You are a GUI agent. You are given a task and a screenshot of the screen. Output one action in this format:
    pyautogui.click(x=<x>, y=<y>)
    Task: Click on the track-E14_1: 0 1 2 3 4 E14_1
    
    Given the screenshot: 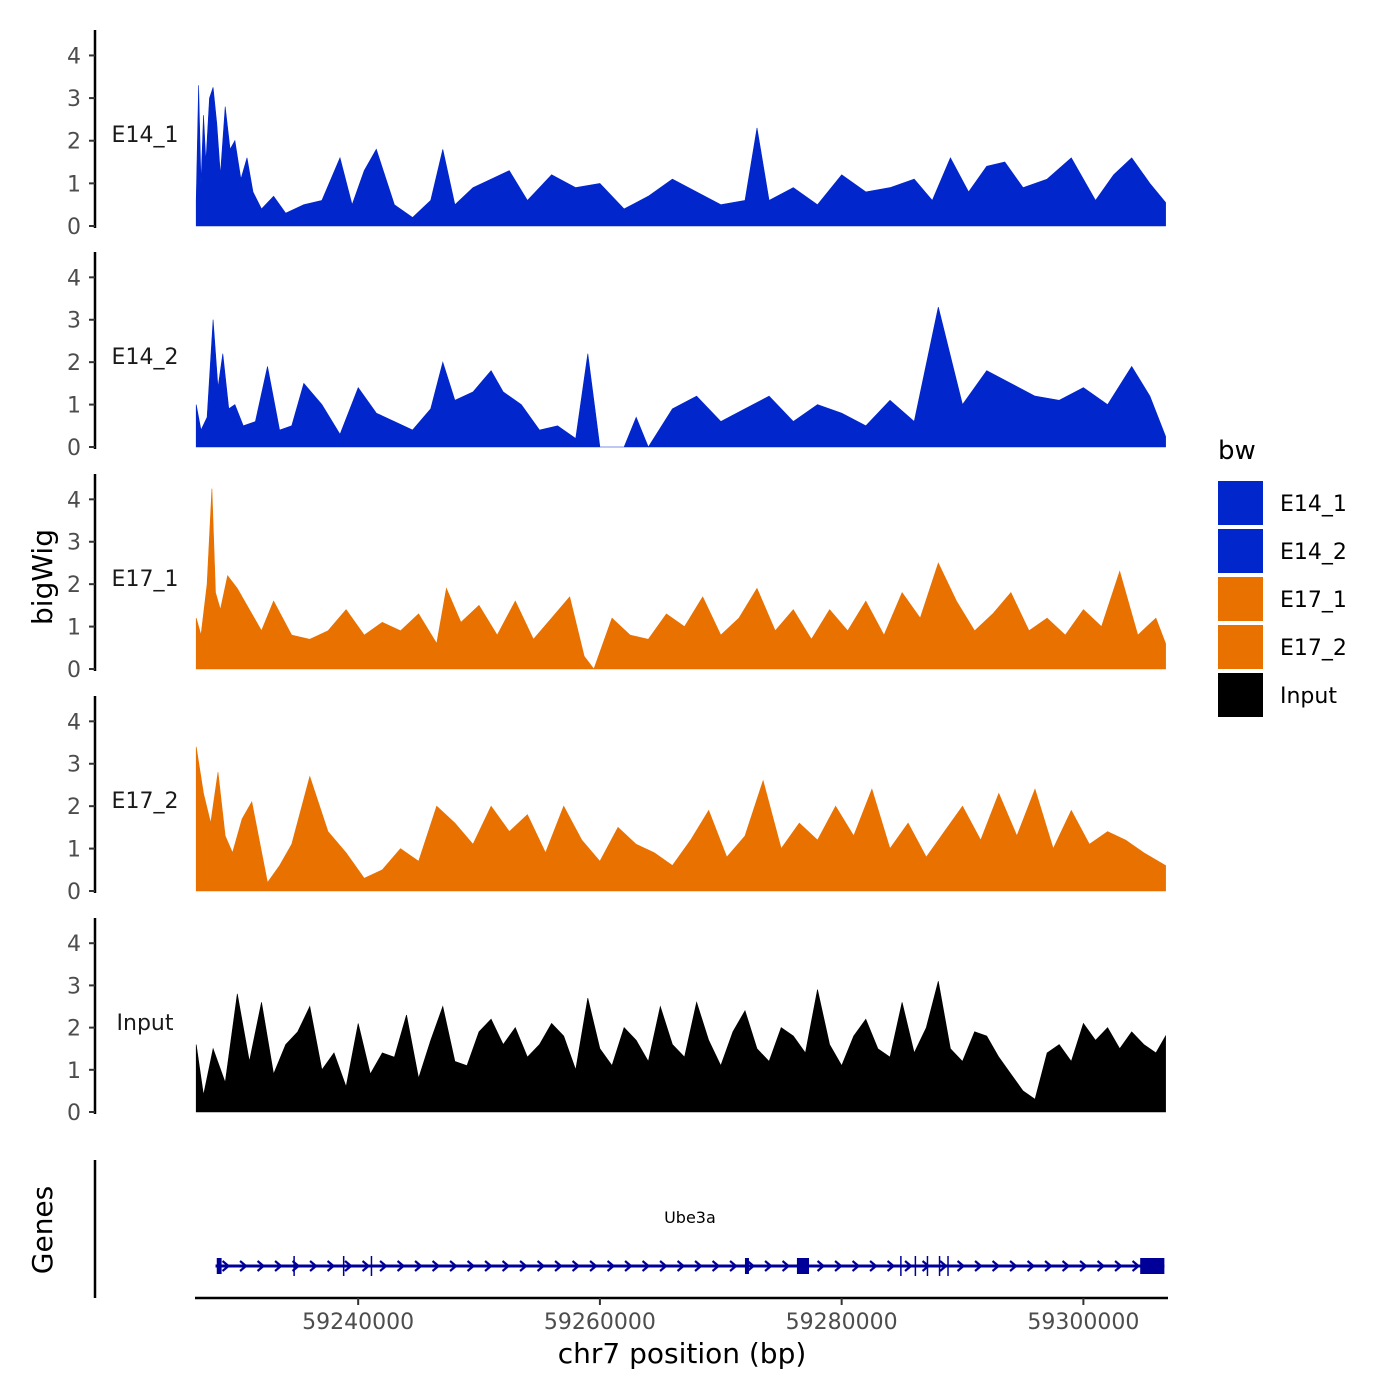 What is the action you would take?
    pyautogui.click(x=616, y=135)
    